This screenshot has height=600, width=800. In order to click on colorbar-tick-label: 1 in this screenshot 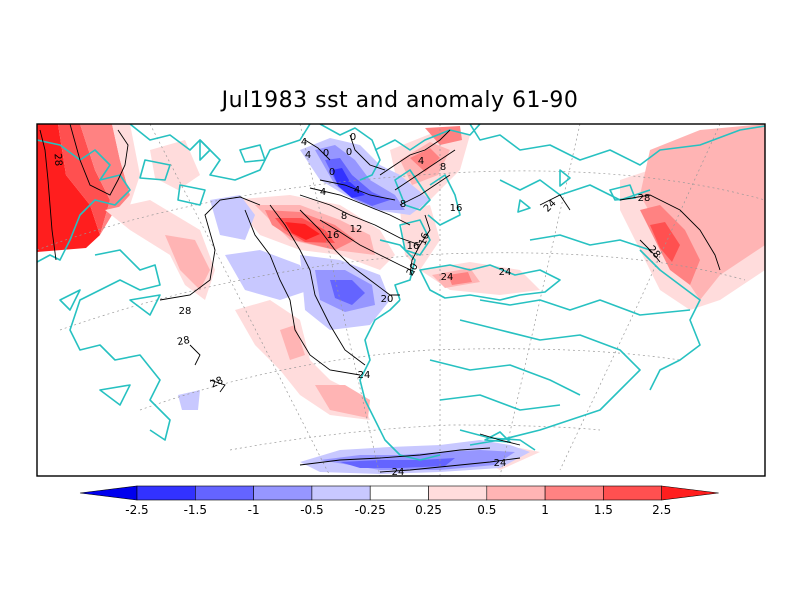, I will do `click(545, 510)`.